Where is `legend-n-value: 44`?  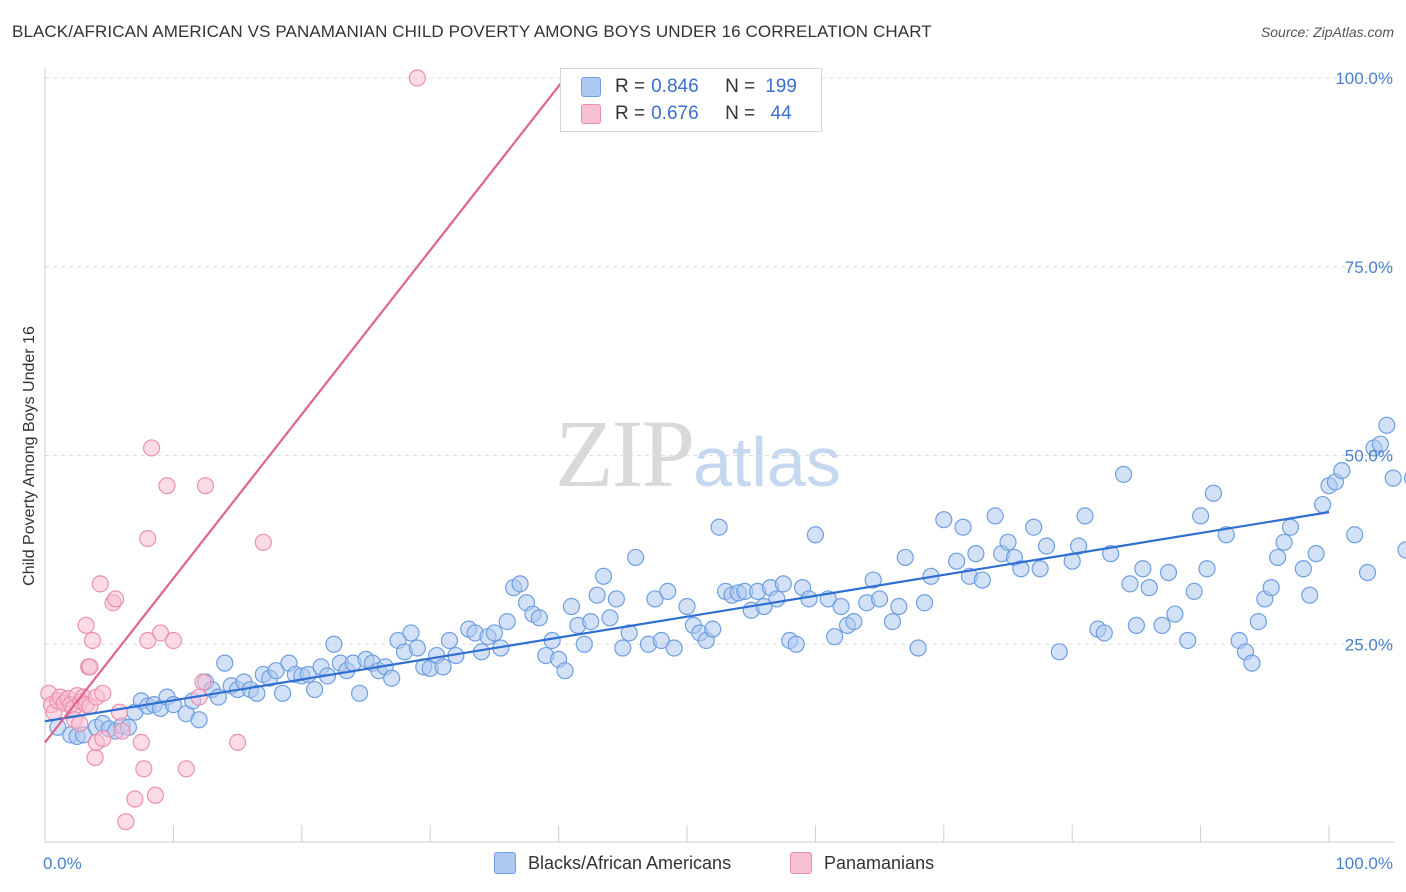
legend-n-value: 44 is located at coordinates (778, 113).